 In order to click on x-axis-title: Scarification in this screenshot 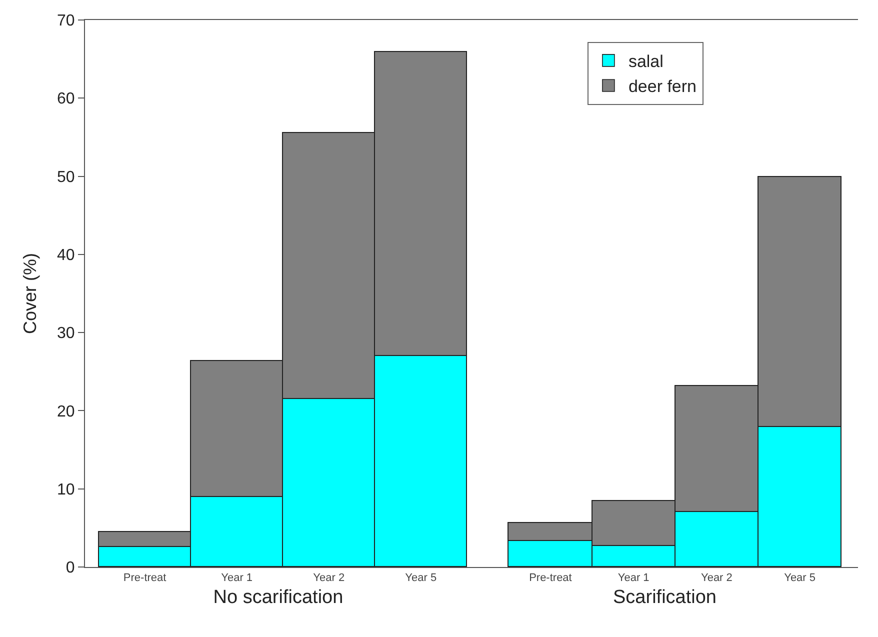, I will do `click(664, 597)`.